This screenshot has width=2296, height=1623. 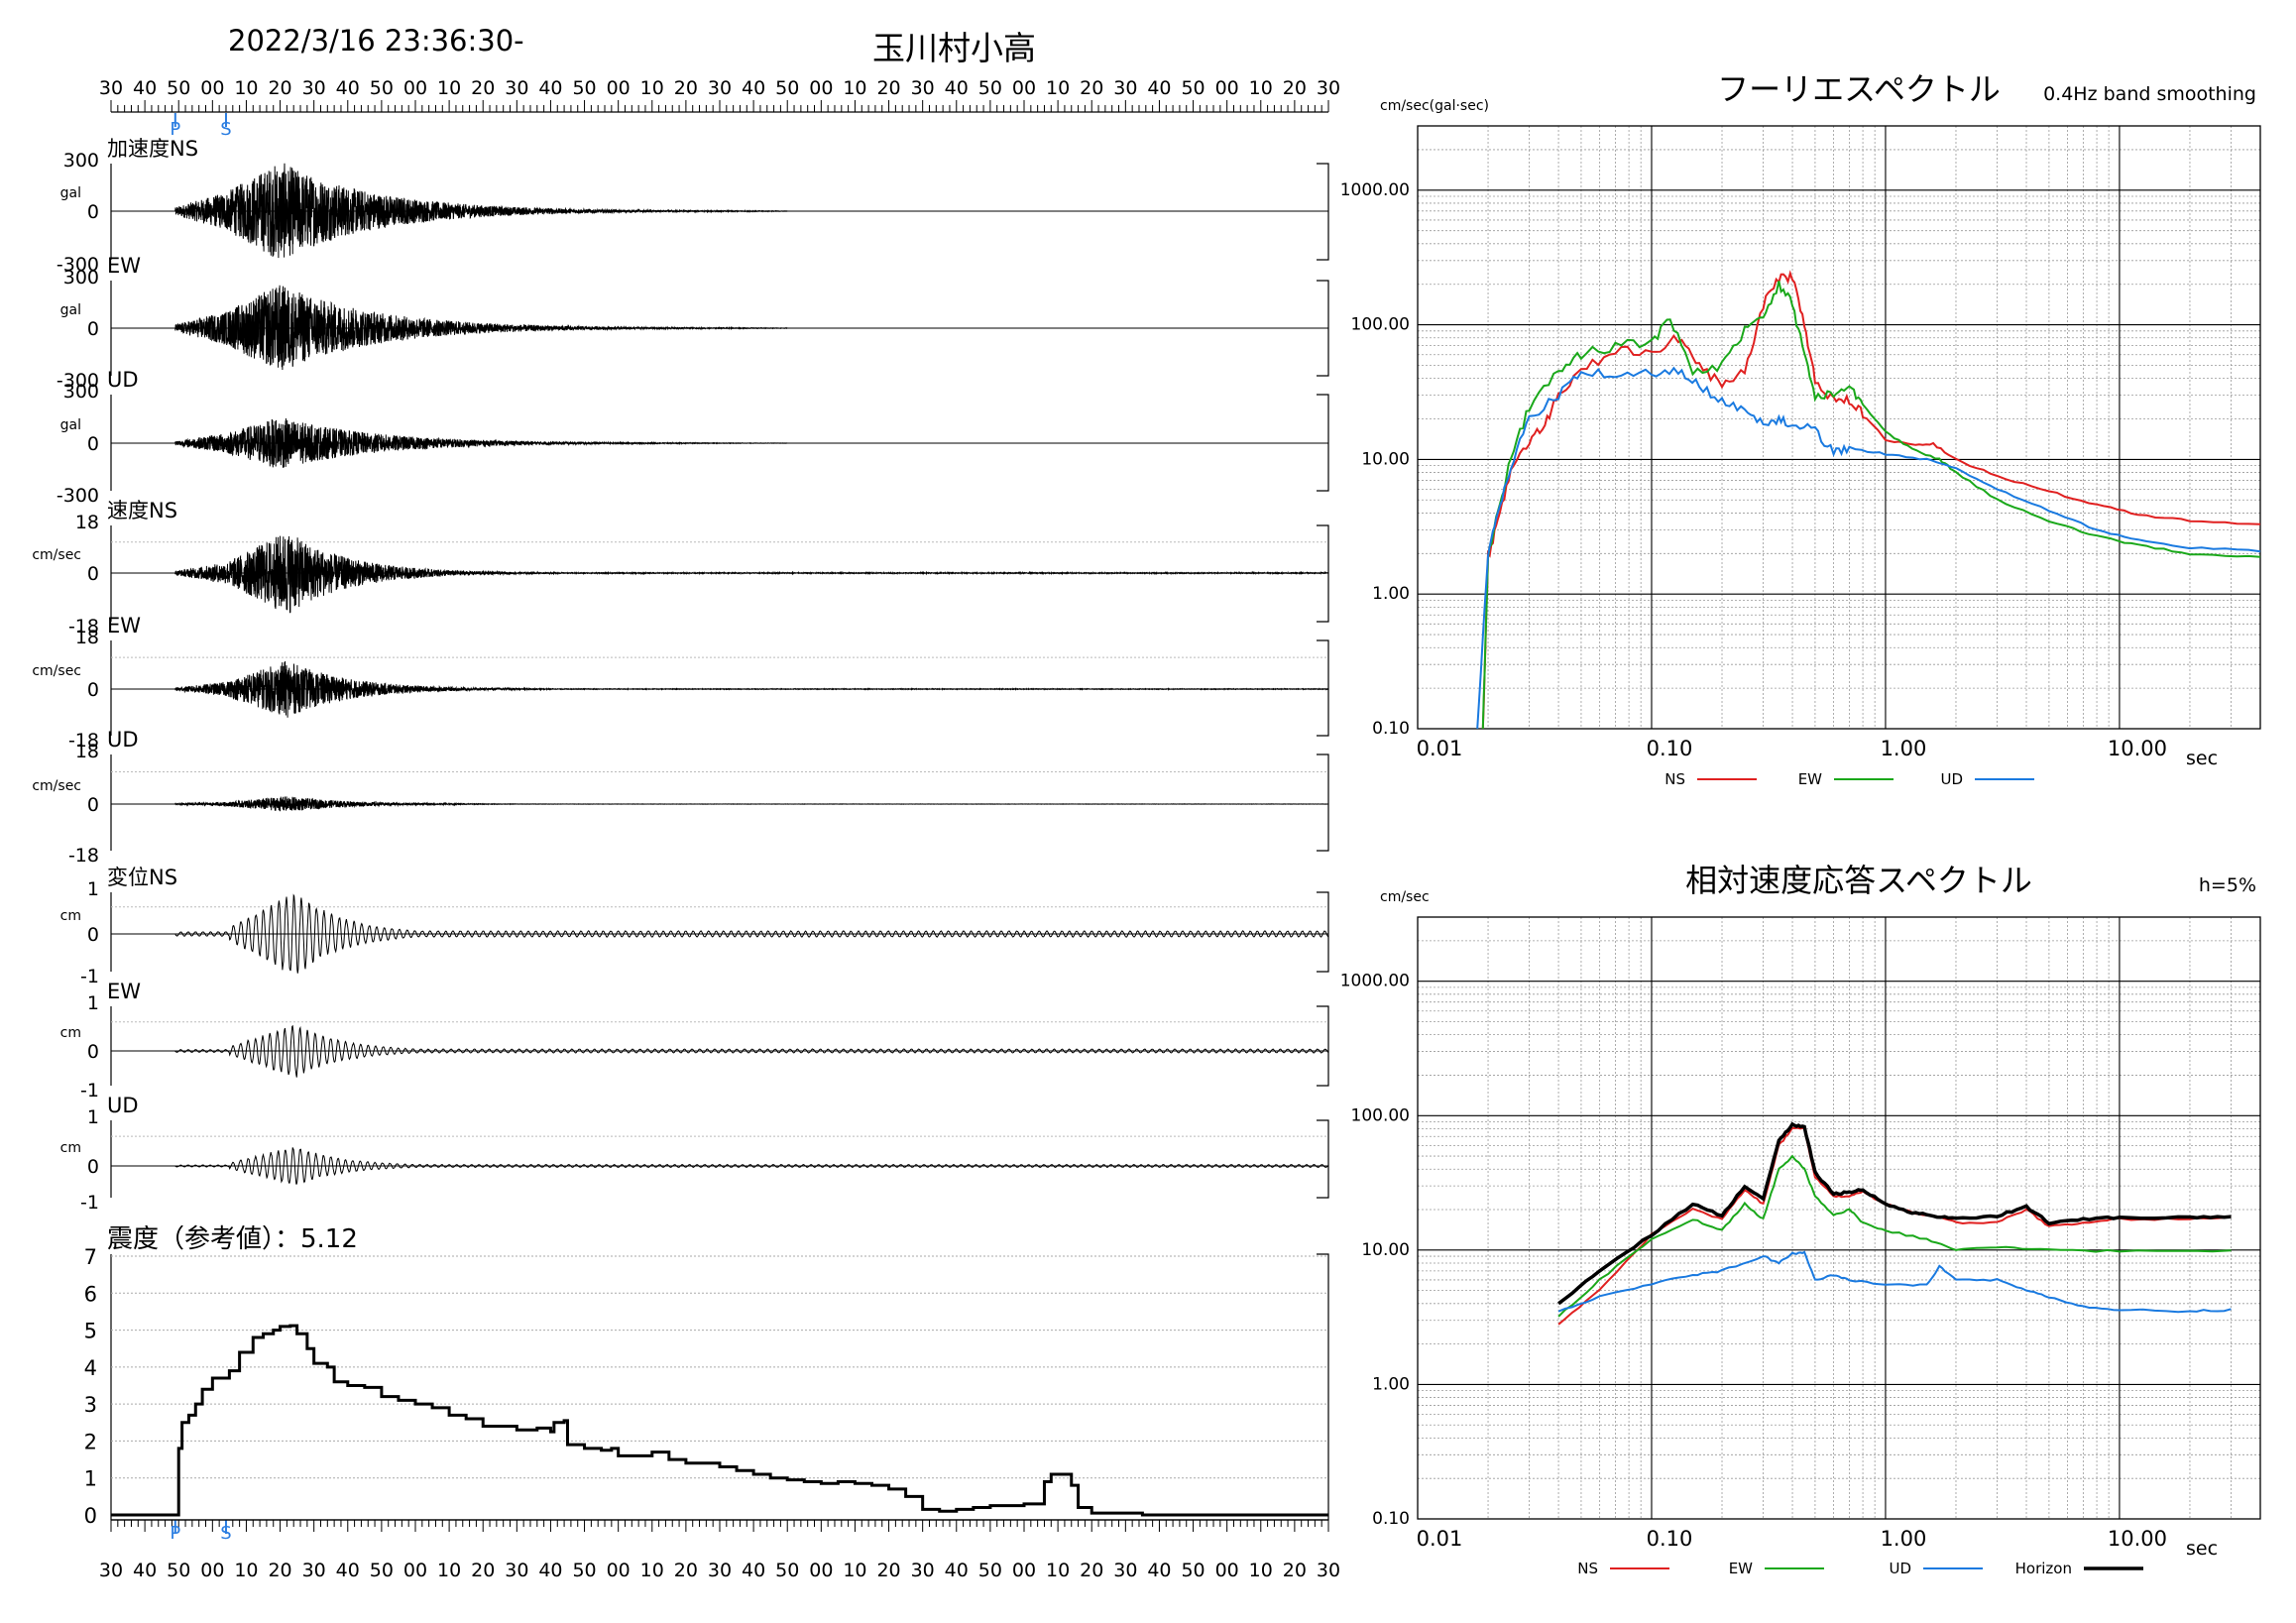 I want to click on station-name: 玉川村小高, so click(x=954, y=48).